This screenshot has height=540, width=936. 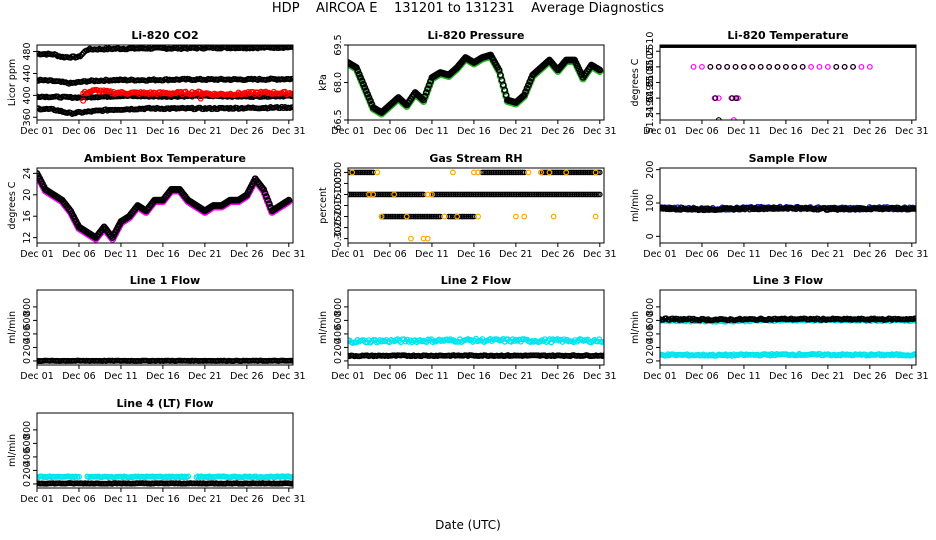 What do you see at coordinates (27, 216) in the screenshot?
I see `y-tick-label: 16` at bounding box center [27, 216].